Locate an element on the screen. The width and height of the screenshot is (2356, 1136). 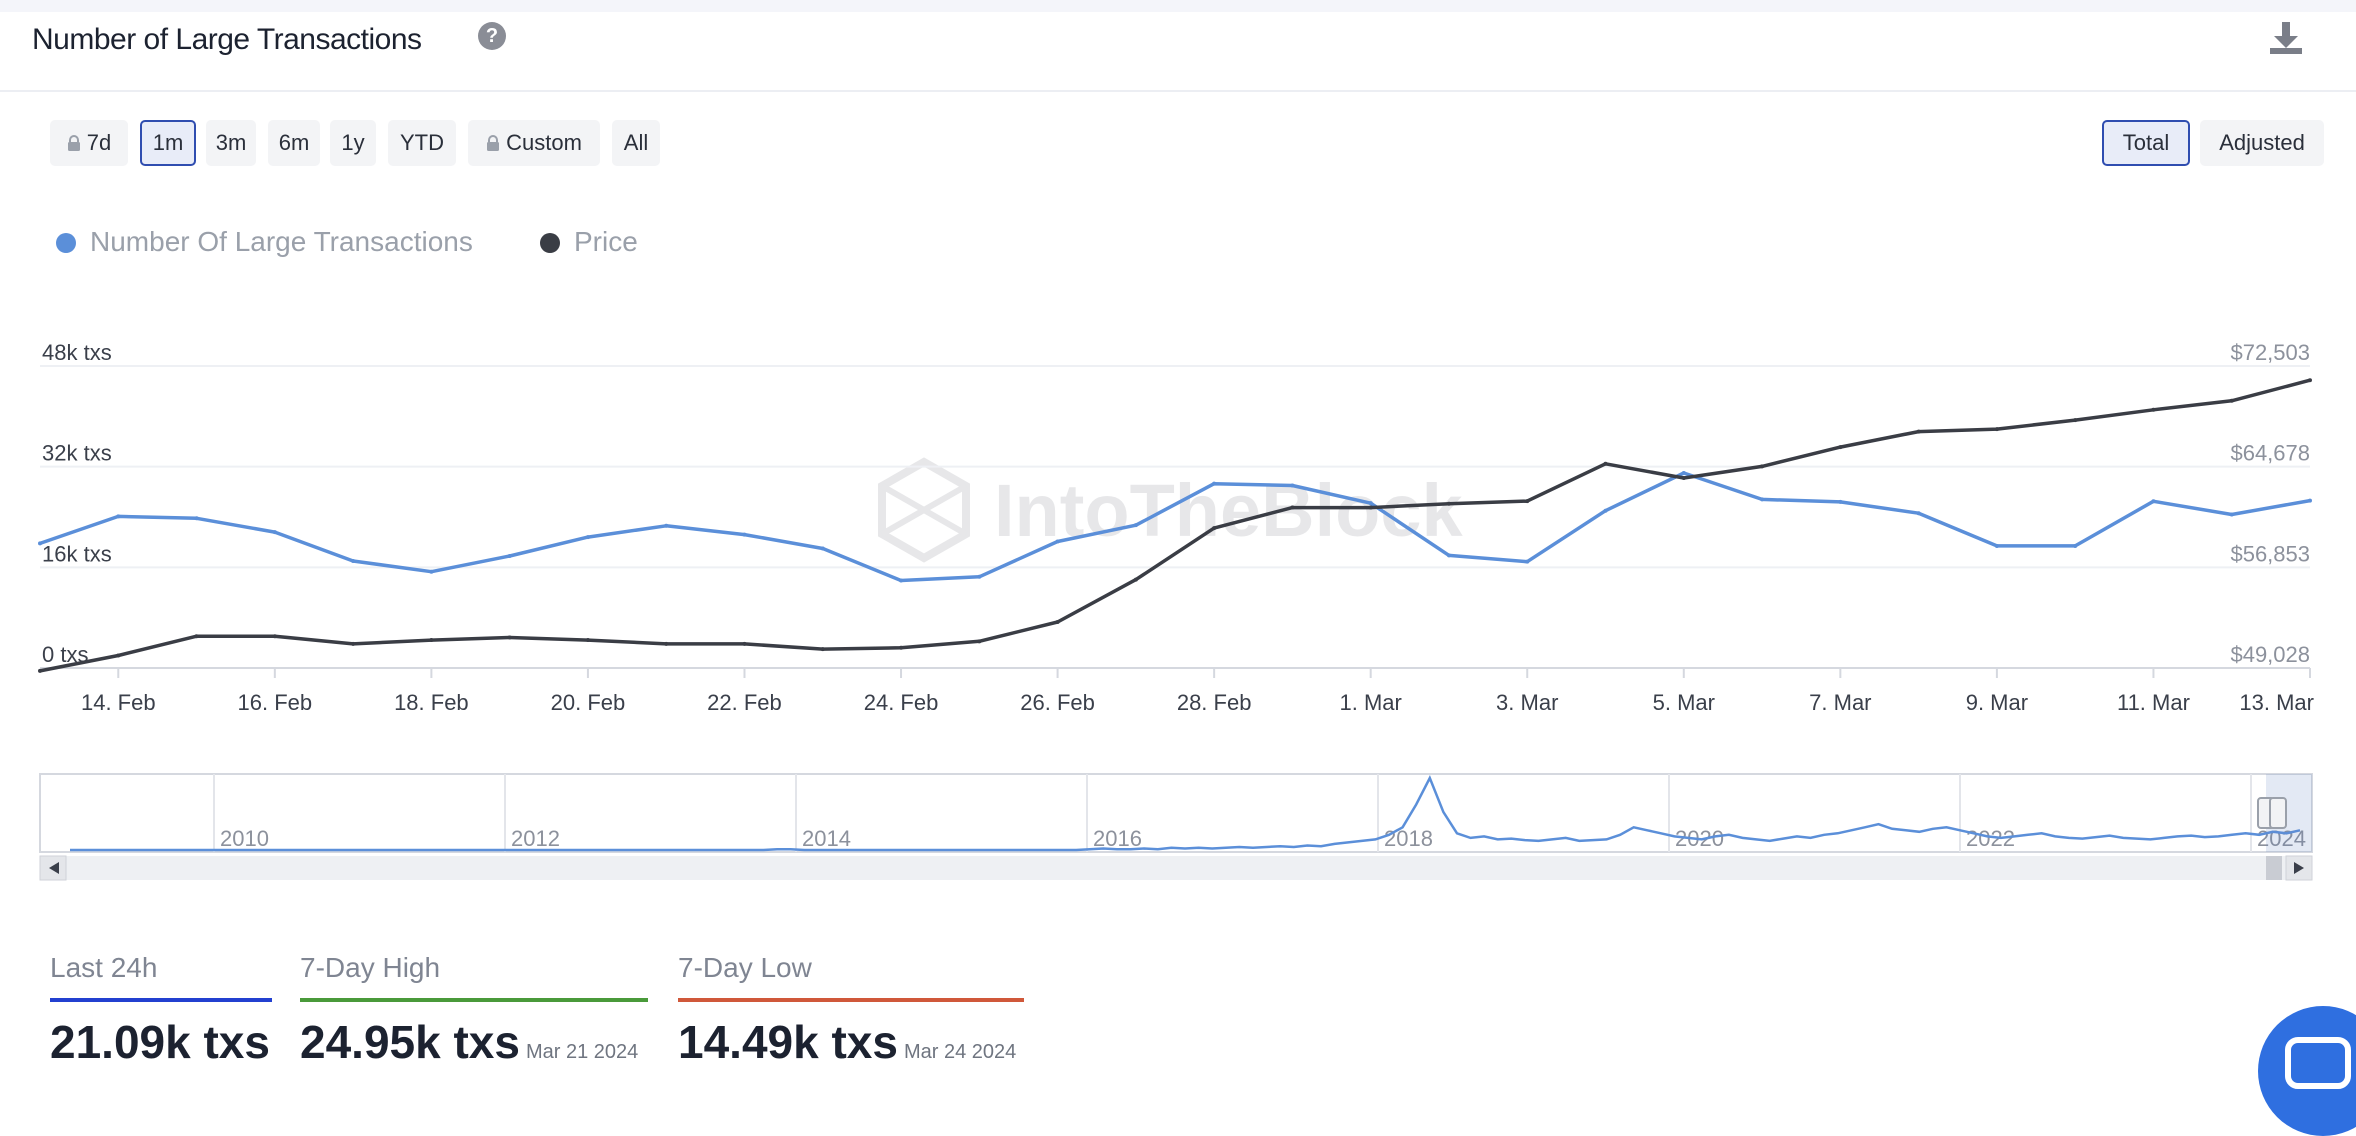
stat-7day-low: 7-Day Low 14.49k txs Mar 24 2024 is located at coordinates (851, 1014).